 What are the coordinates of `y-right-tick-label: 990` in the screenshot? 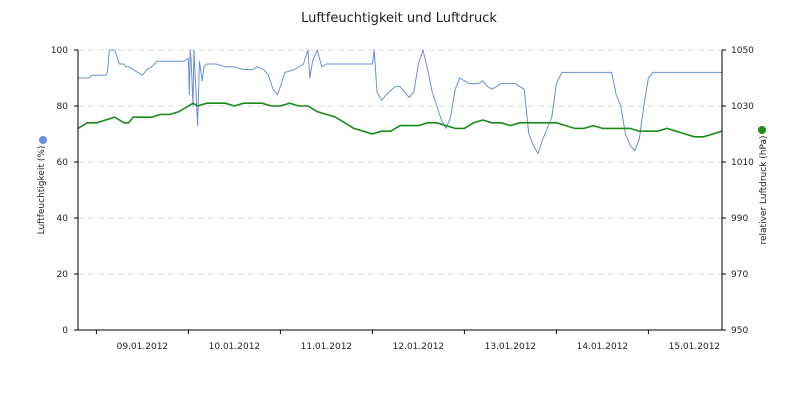 It's located at (739, 219).